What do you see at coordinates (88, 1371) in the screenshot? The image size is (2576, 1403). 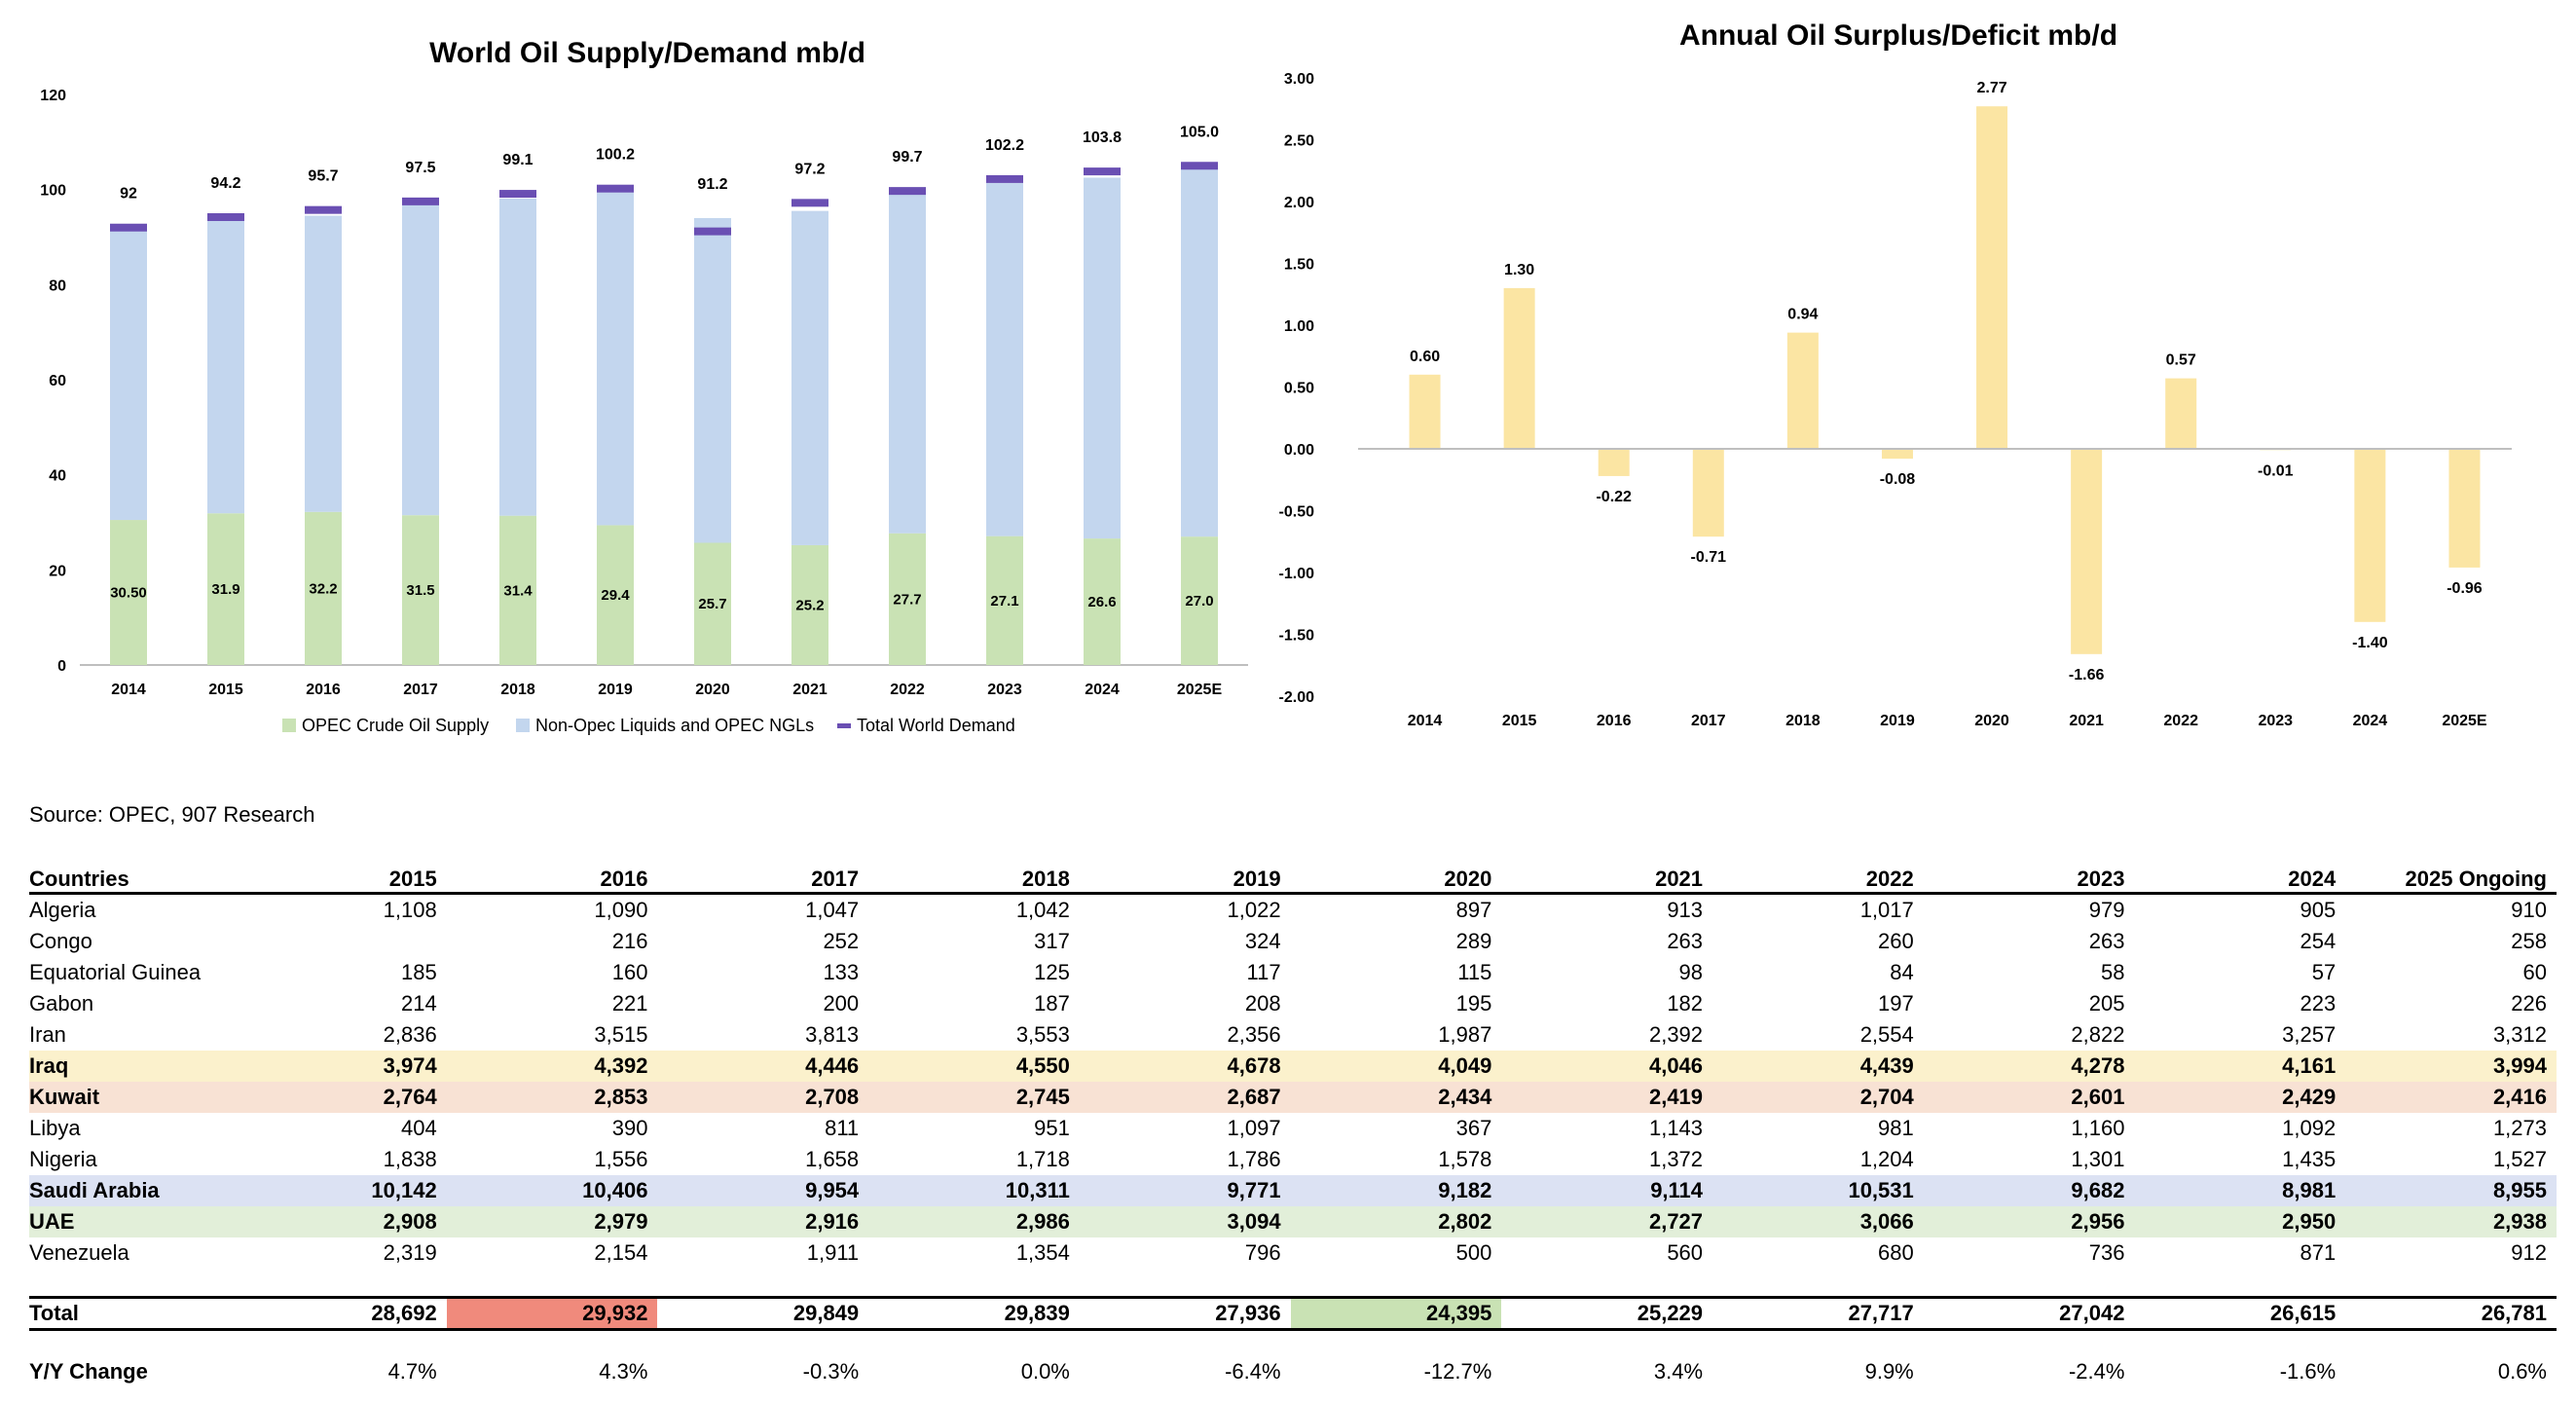 I see `country-name: Y/Y Change` at bounding box center [88, 1371].